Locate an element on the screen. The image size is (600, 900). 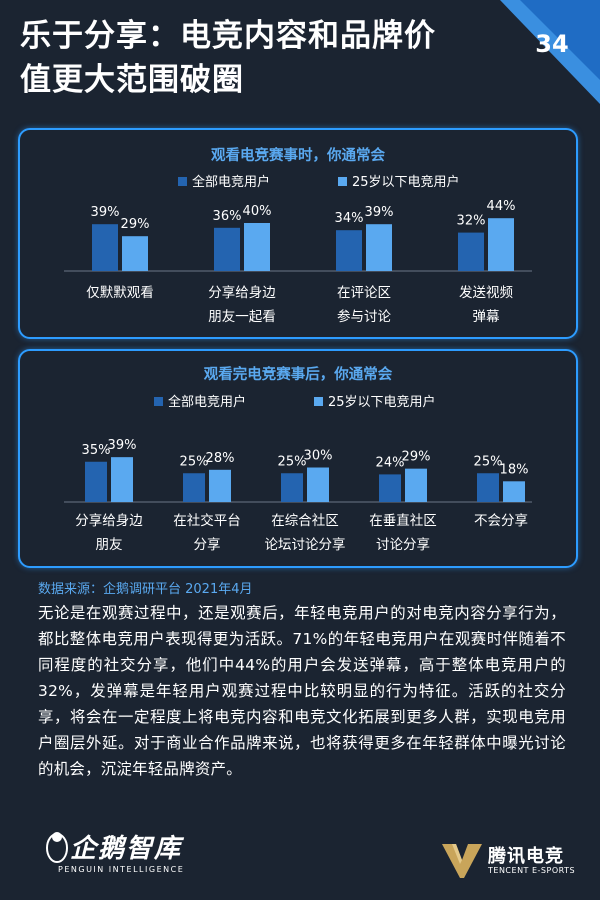
penguin-icon is located at coordinates (57, 847).